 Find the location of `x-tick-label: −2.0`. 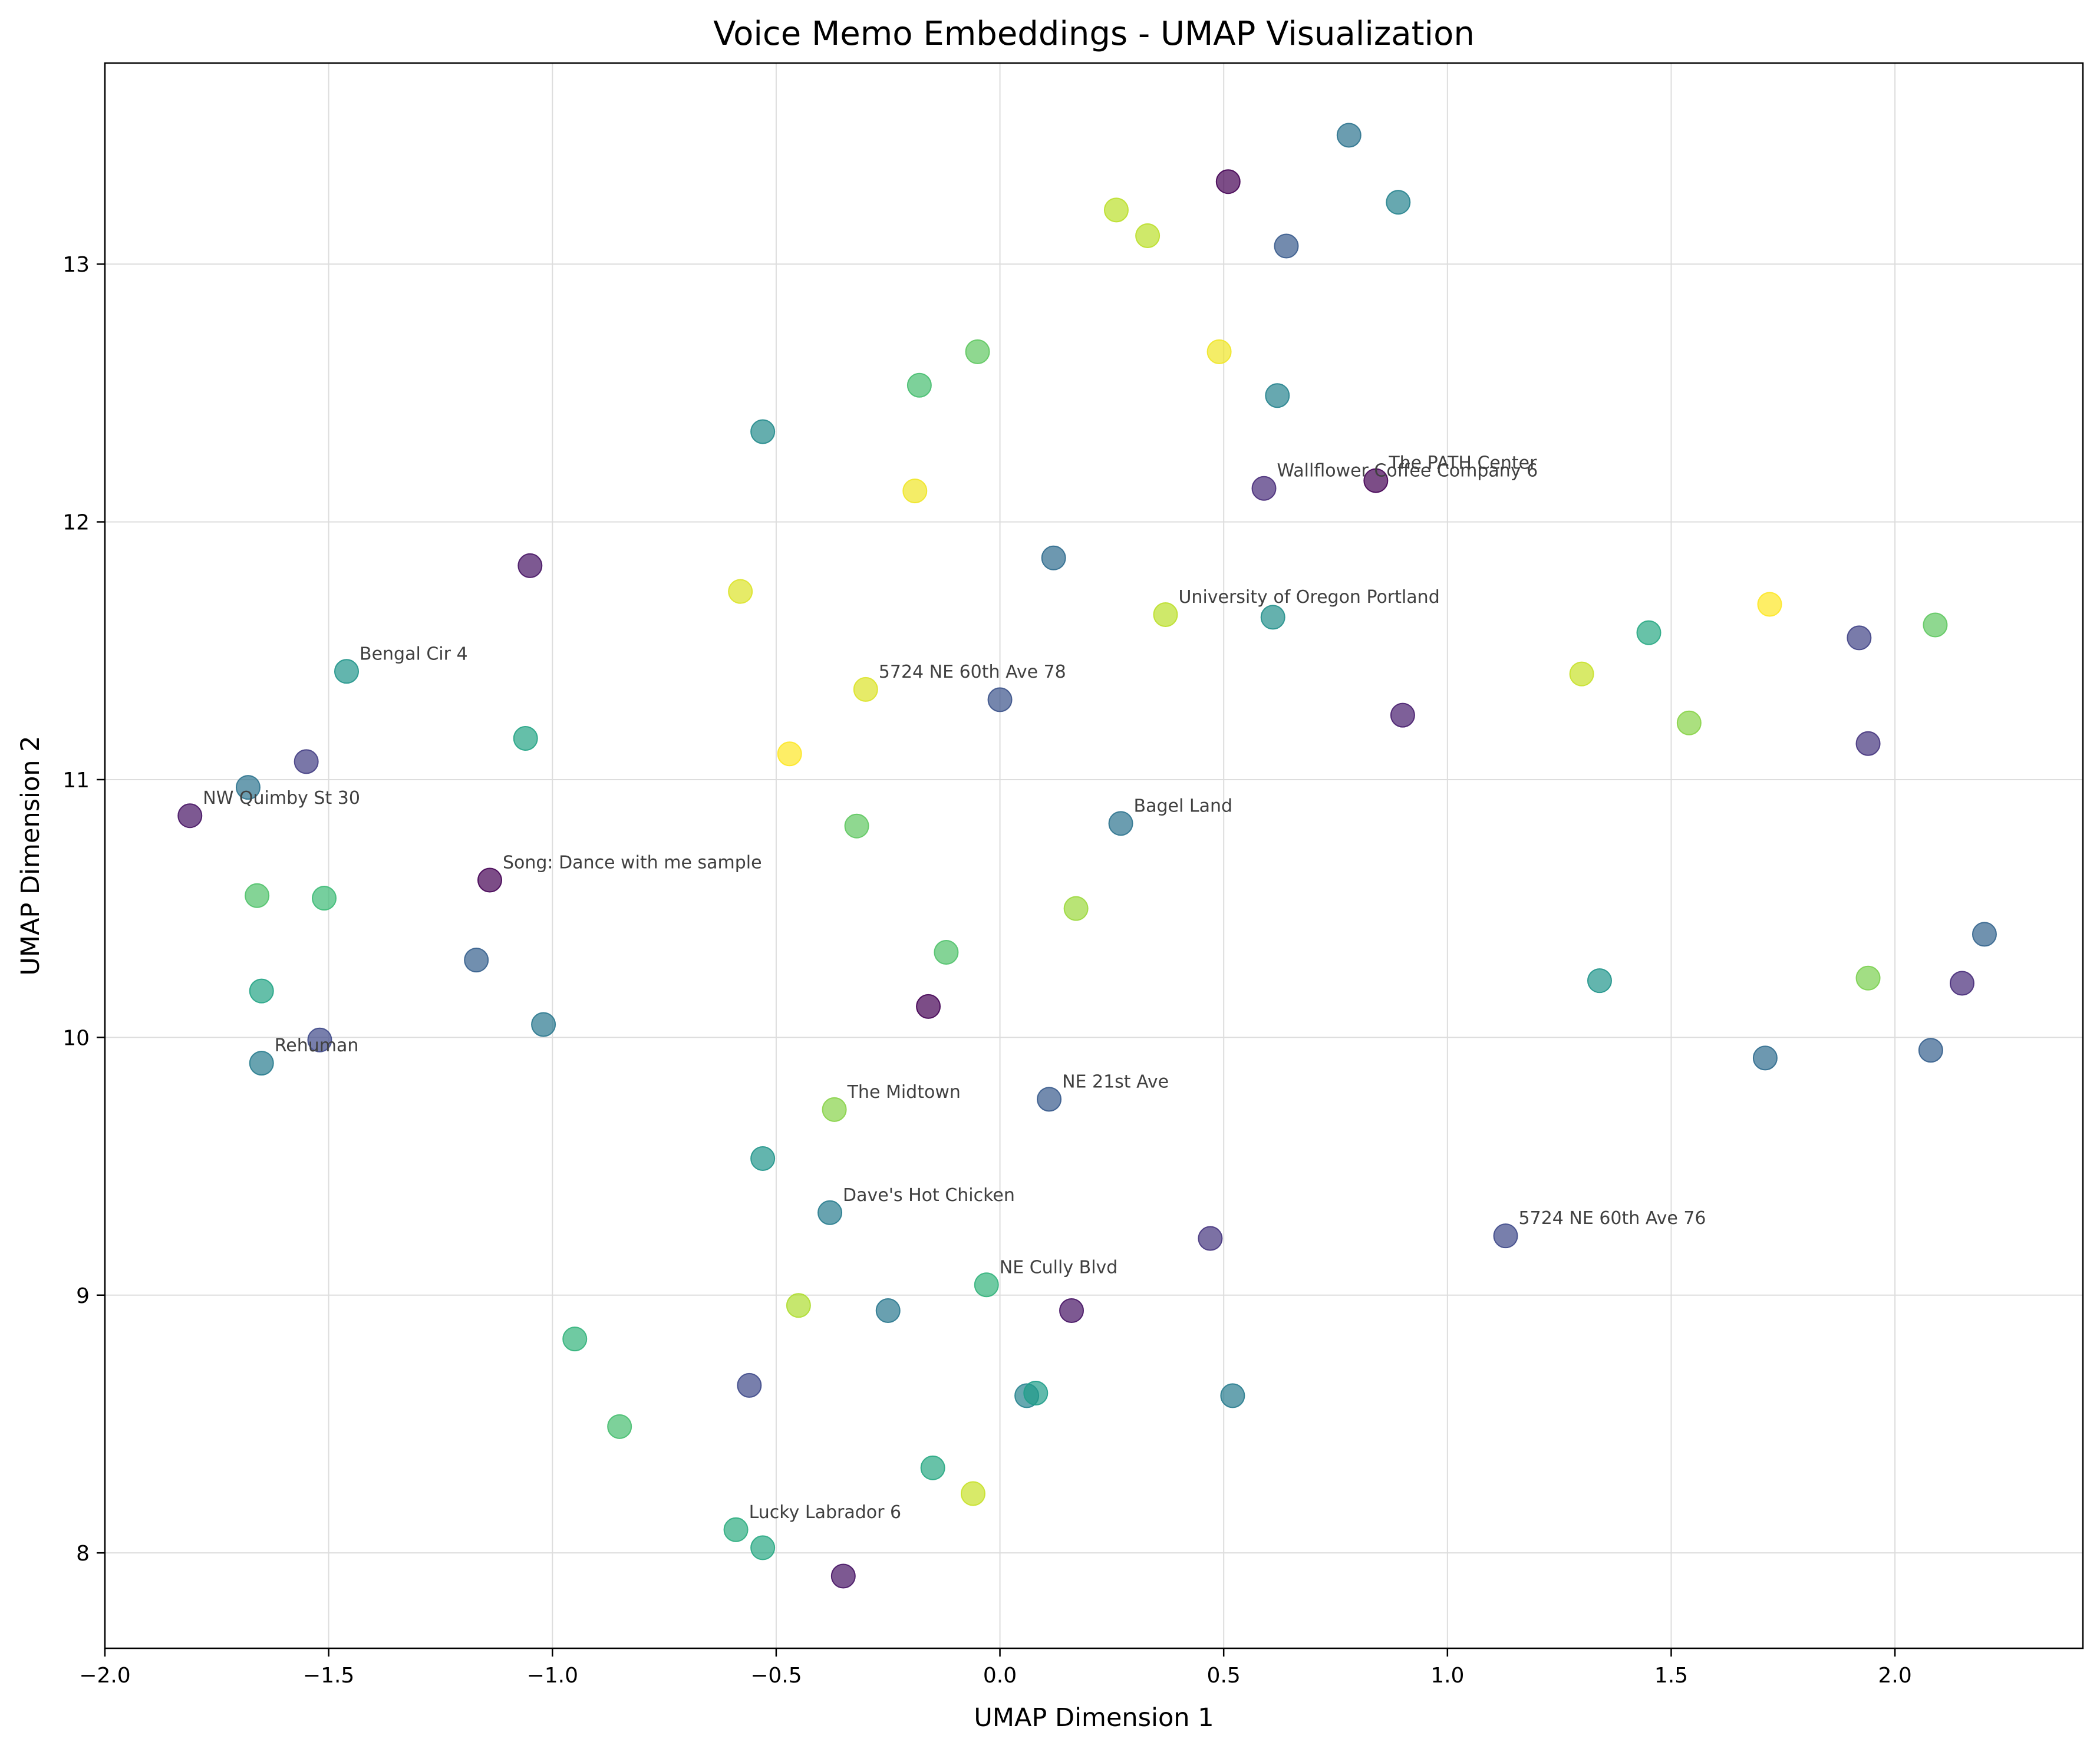

x-tick-label: −2.0 is located at coordinates (105, 1676).